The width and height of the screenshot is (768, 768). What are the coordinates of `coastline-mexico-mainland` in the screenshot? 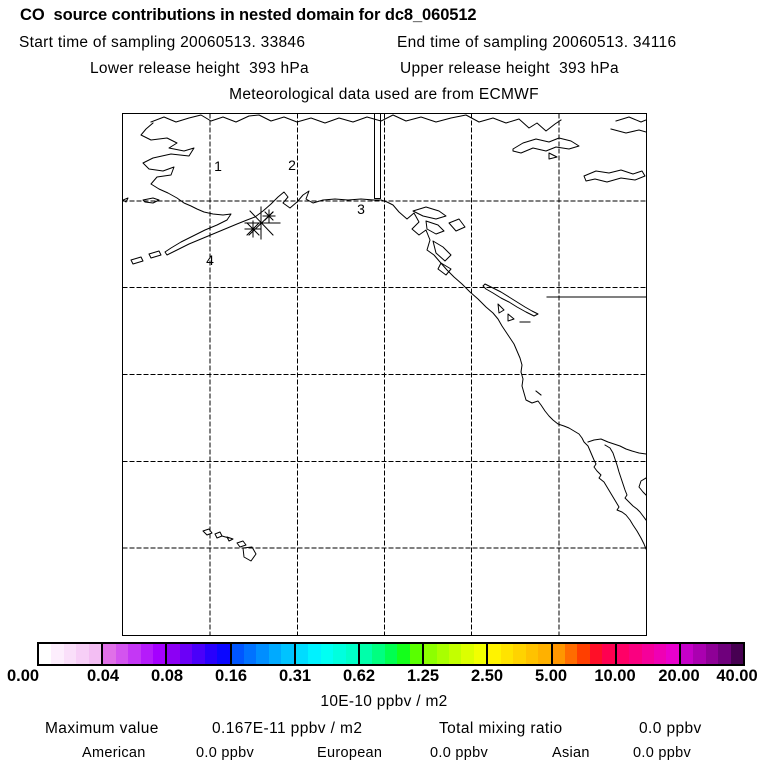 It's located at (642, 486).